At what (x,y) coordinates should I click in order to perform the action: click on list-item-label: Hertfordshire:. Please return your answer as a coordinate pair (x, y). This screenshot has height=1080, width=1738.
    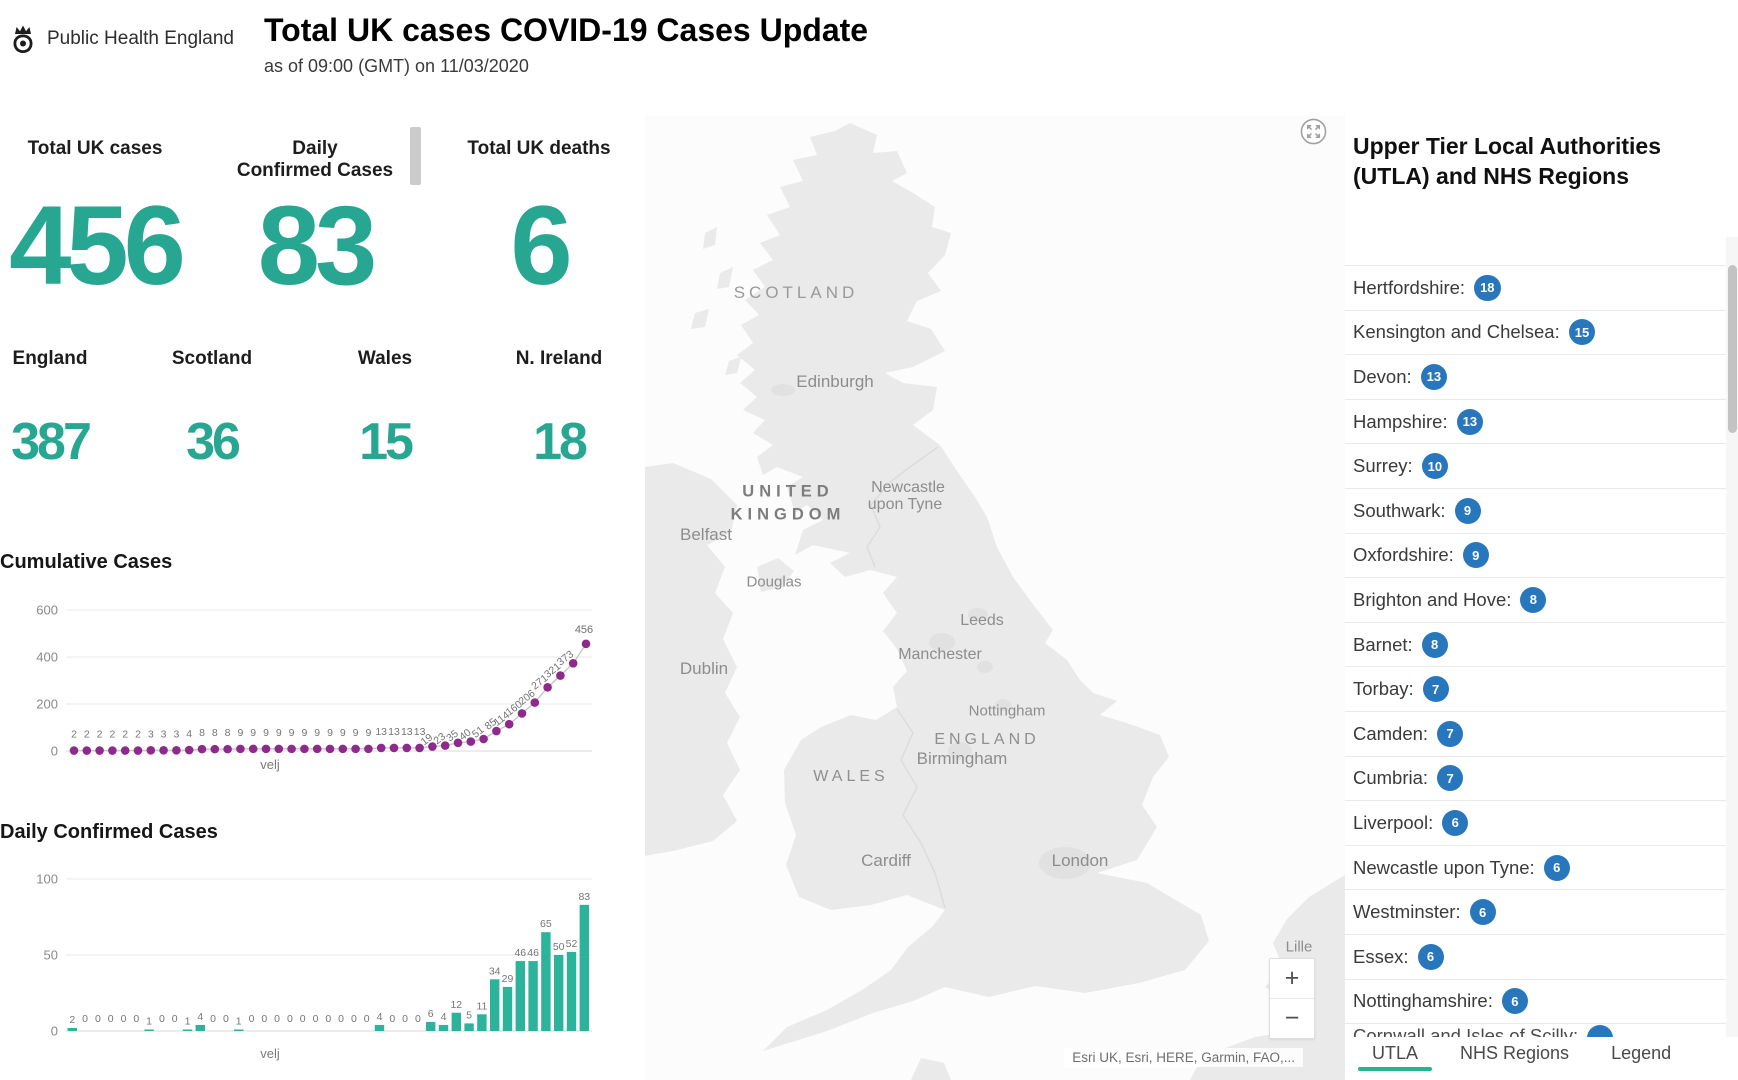
    Looking at the image, I should click on (1409, 287).